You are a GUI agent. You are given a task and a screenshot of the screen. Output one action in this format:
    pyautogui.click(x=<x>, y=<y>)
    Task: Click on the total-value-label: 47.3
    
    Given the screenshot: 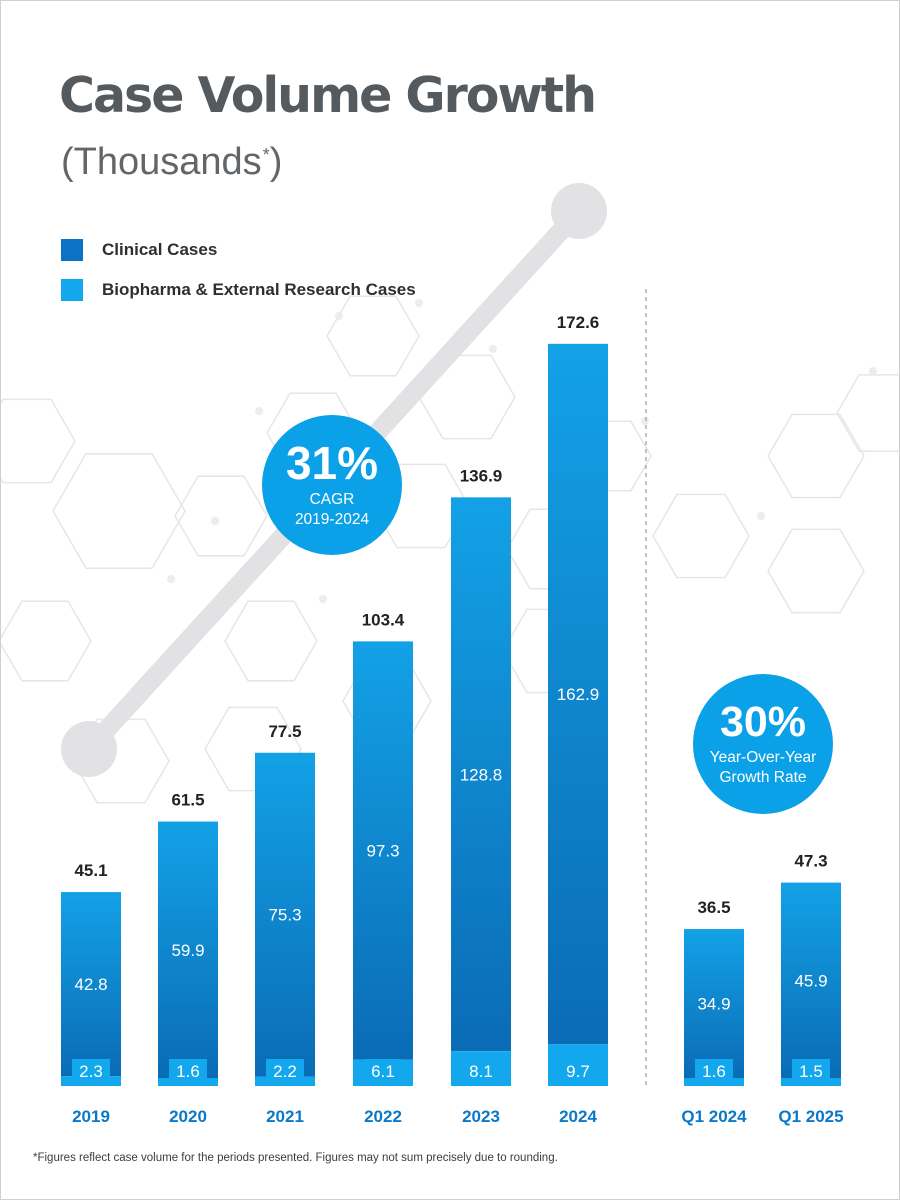 What is the action you would take?
    pyautogui.click(x=810, y=861)
    